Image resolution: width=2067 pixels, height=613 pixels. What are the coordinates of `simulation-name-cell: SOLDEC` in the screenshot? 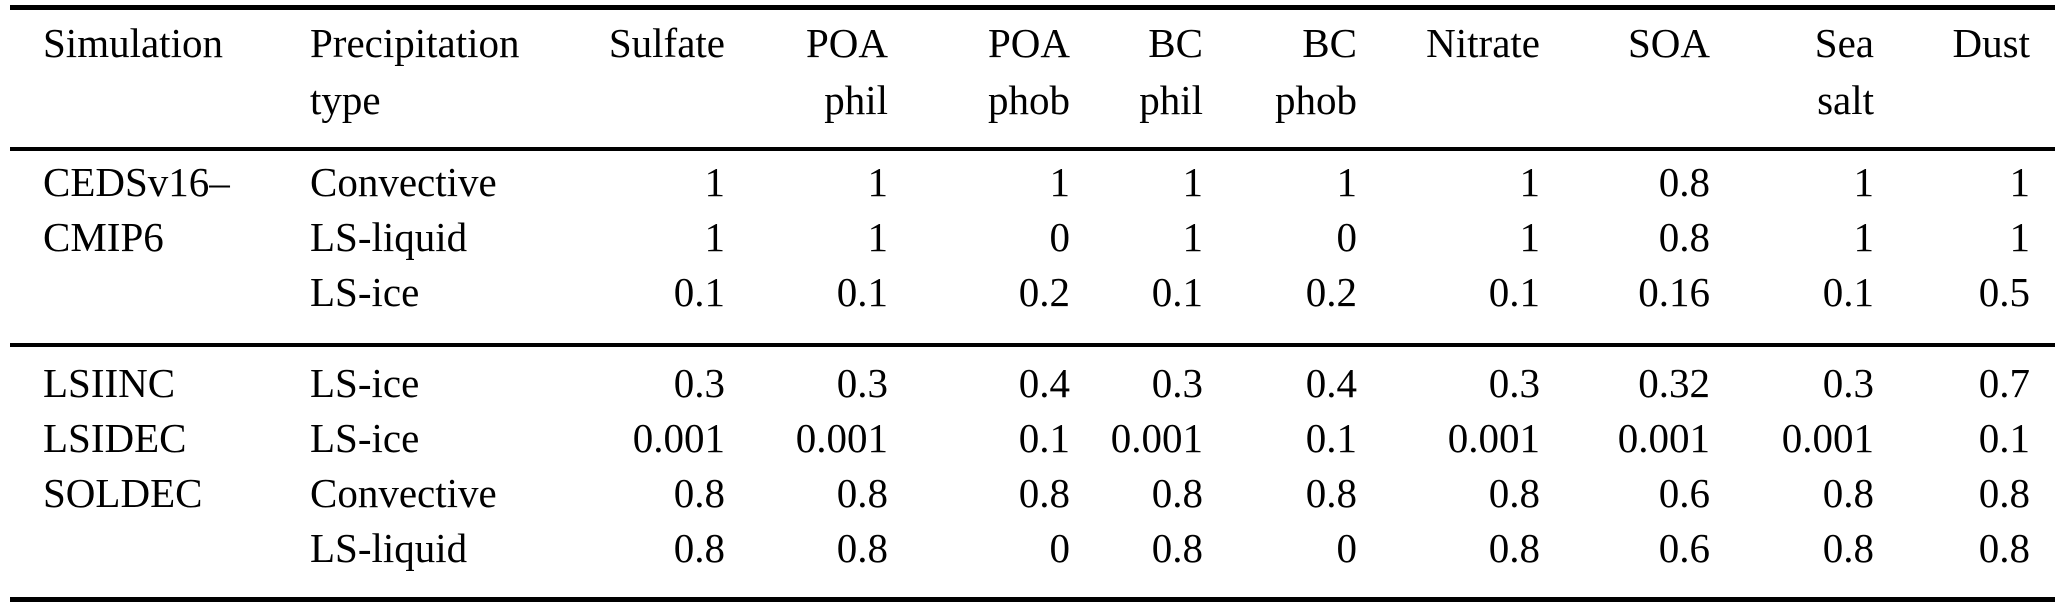 It's located at (123, 493).